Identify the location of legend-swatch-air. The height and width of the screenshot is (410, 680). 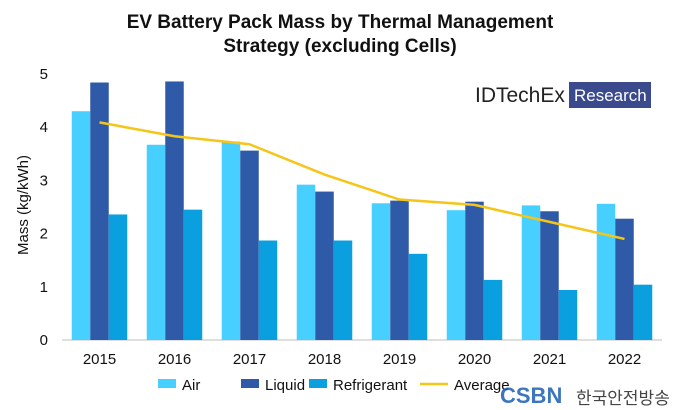
(167, 383).